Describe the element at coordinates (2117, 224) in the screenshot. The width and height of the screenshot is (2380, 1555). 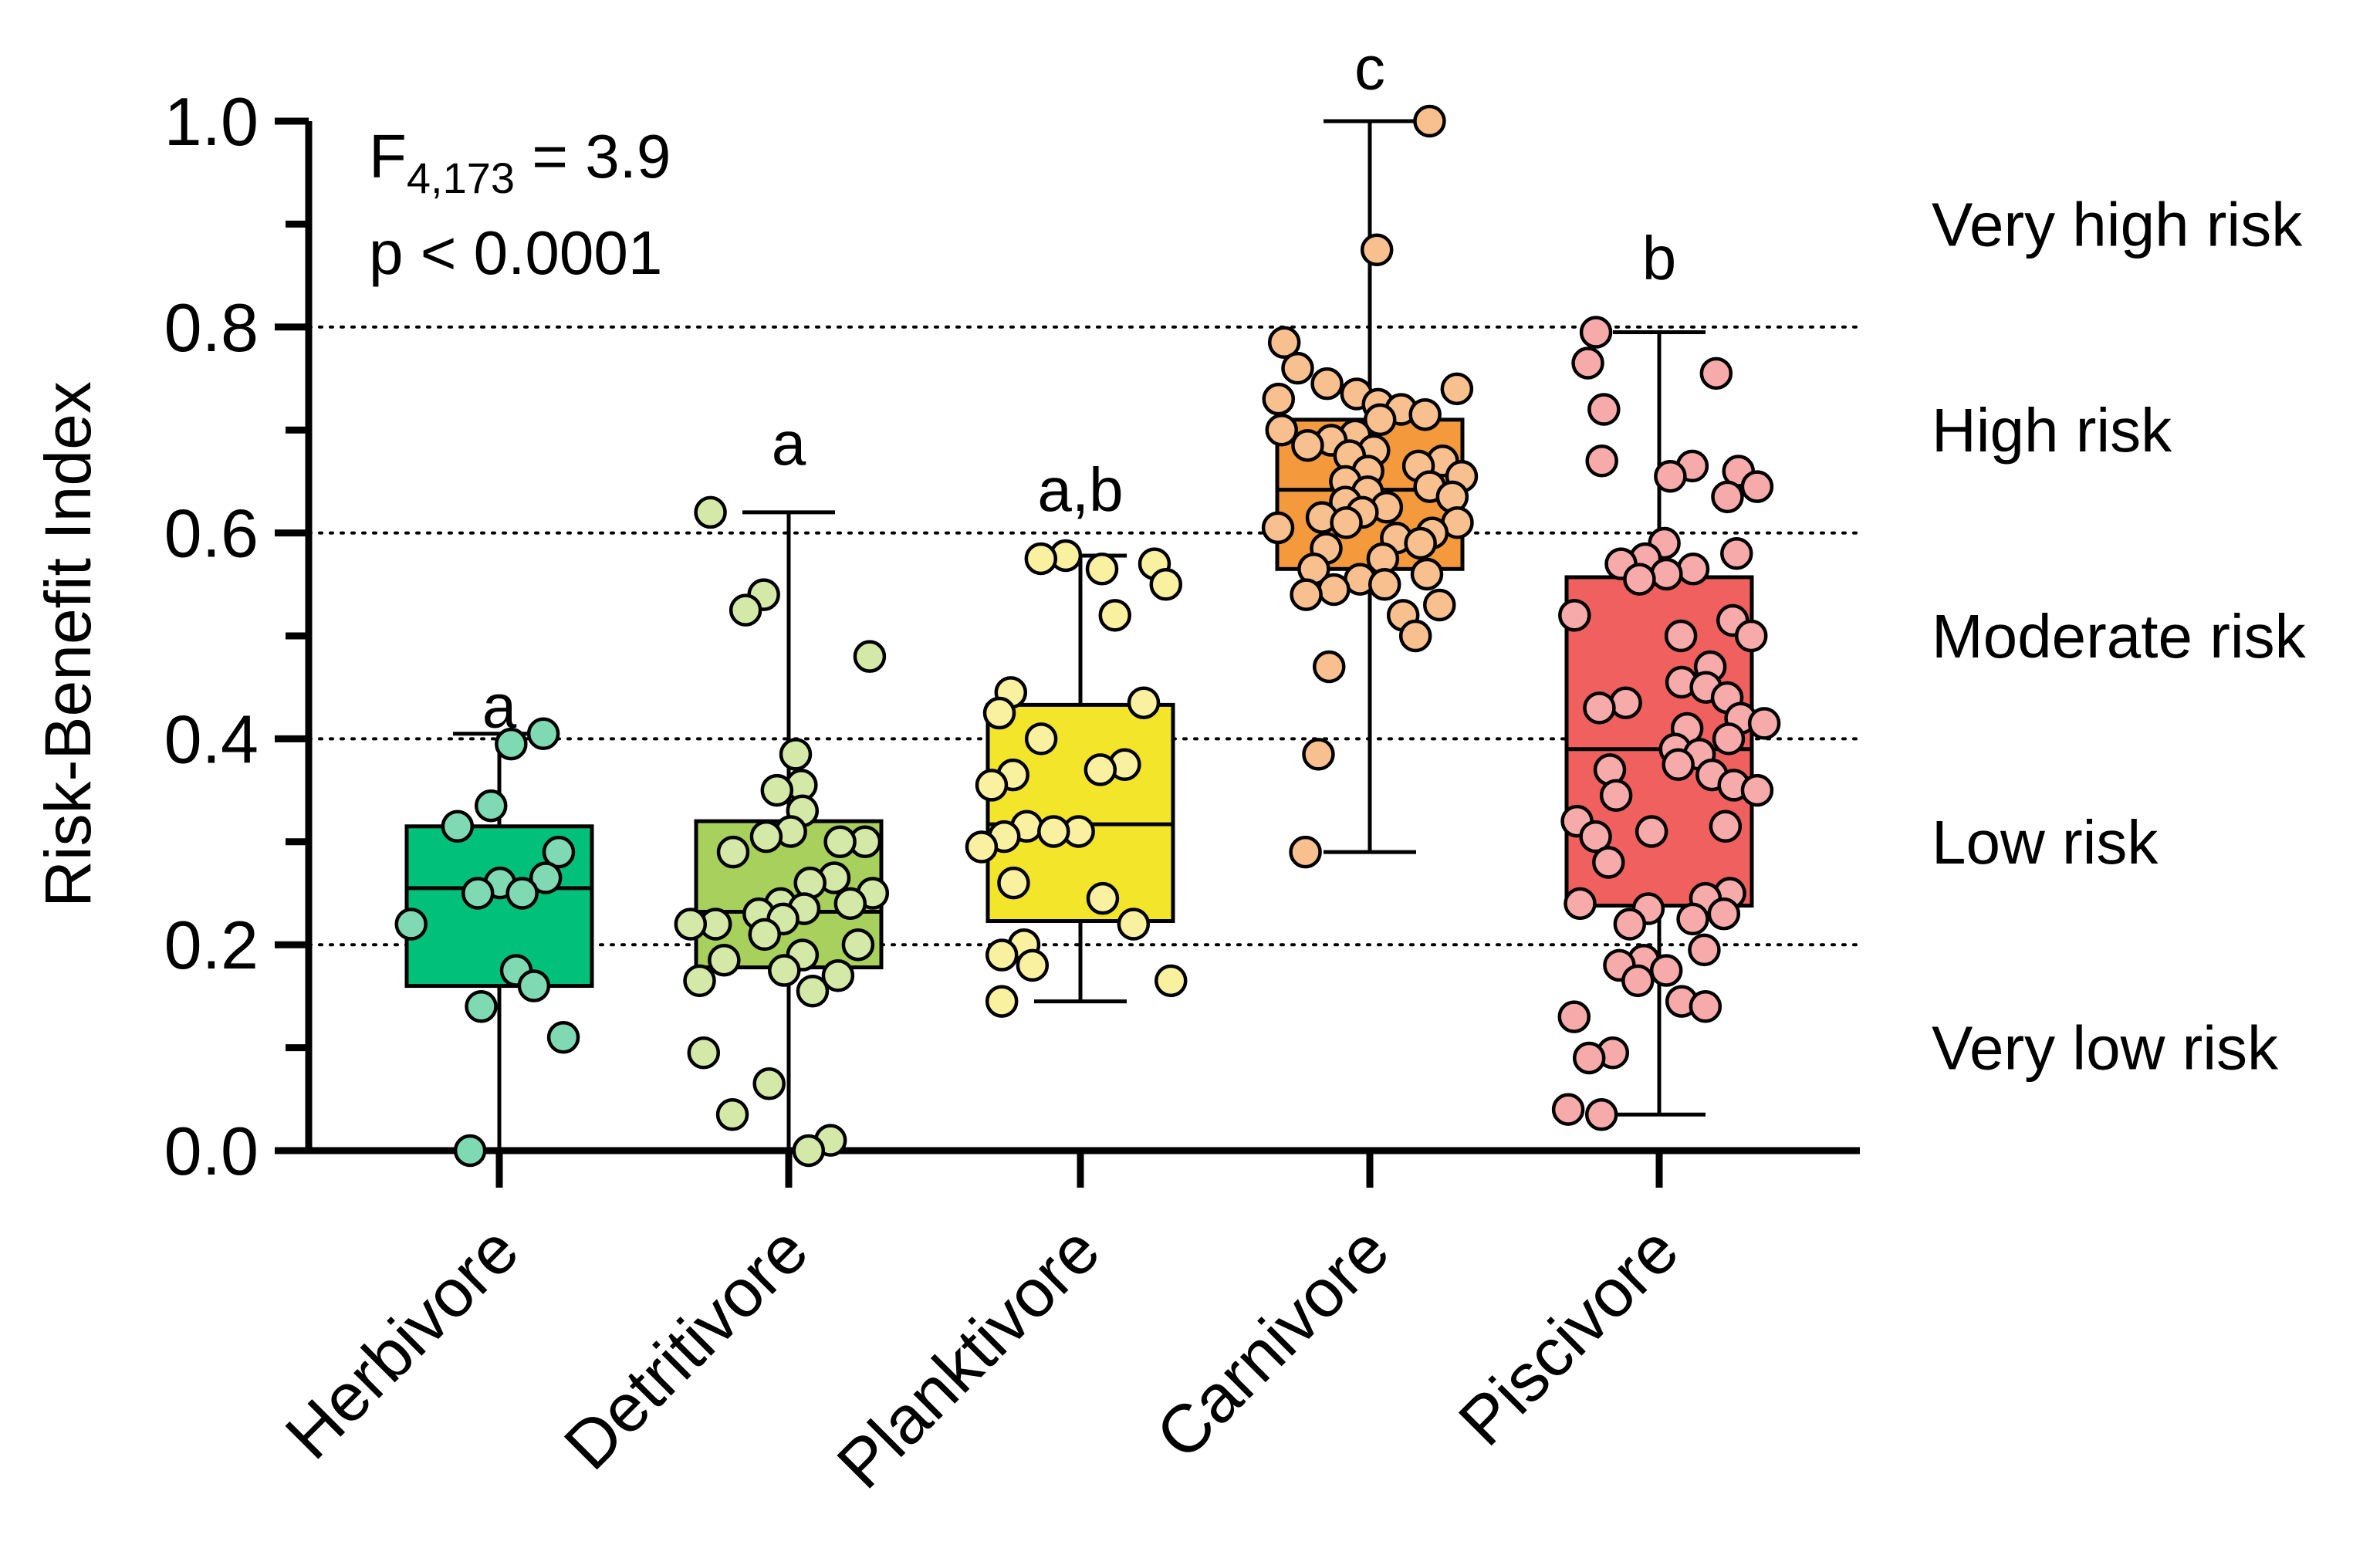
I see `risk-category-label: Very high risk` at that location.